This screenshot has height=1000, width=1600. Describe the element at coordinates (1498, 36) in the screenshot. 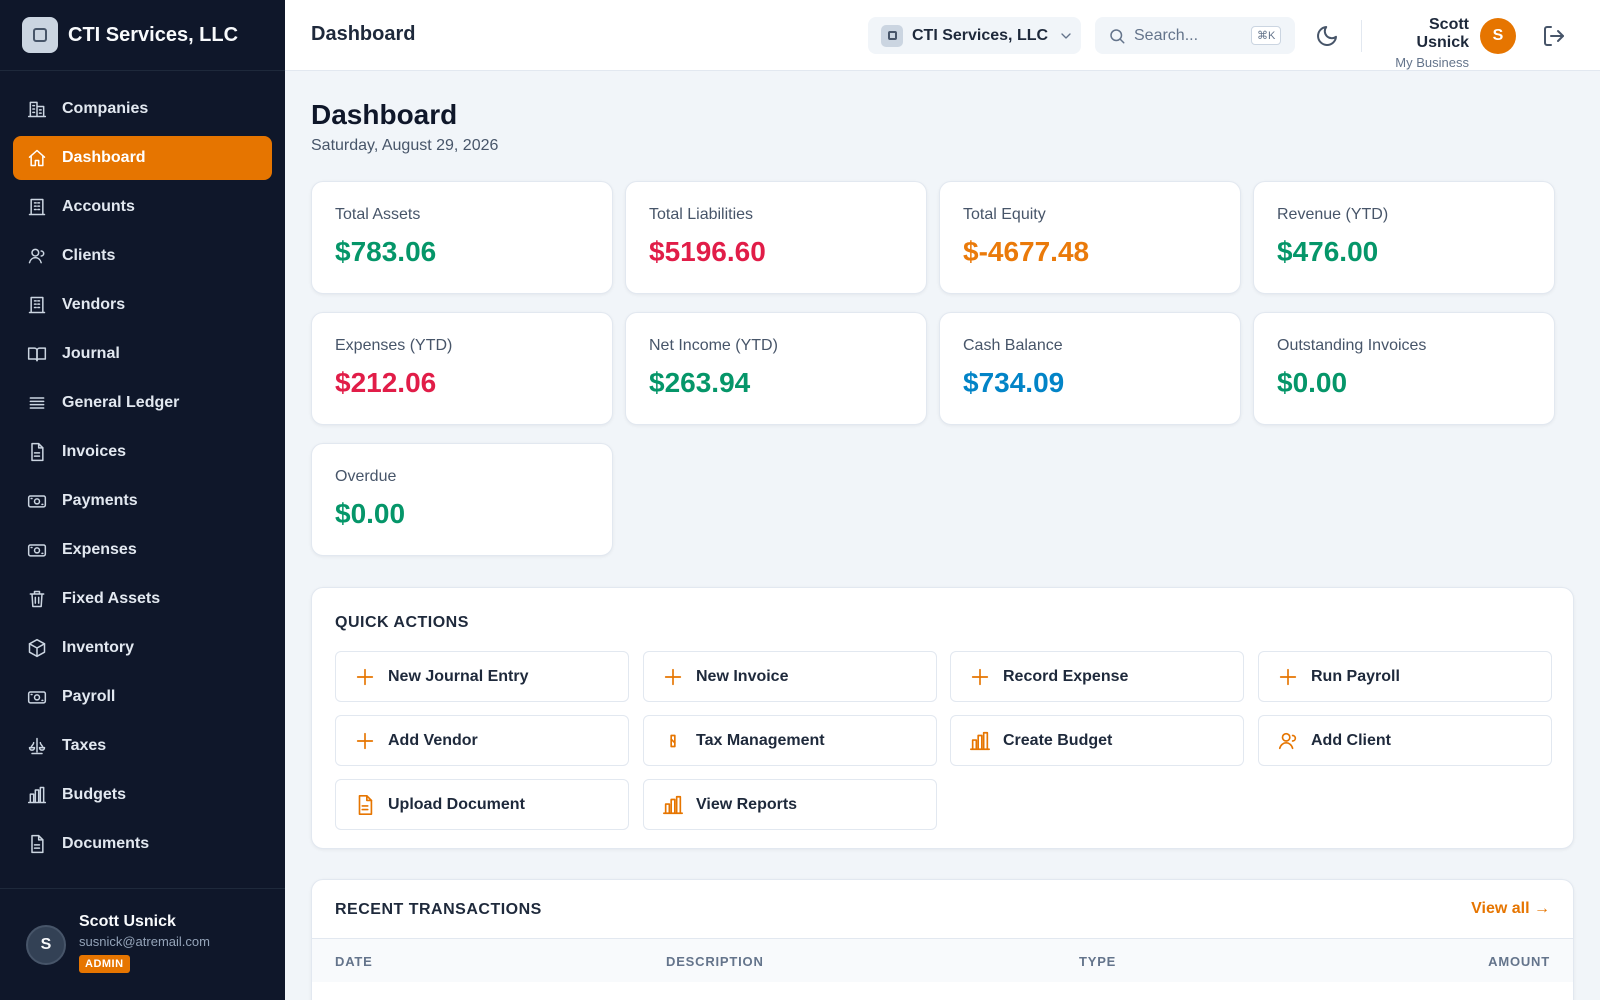

I see `header-avatar: S` at that location.